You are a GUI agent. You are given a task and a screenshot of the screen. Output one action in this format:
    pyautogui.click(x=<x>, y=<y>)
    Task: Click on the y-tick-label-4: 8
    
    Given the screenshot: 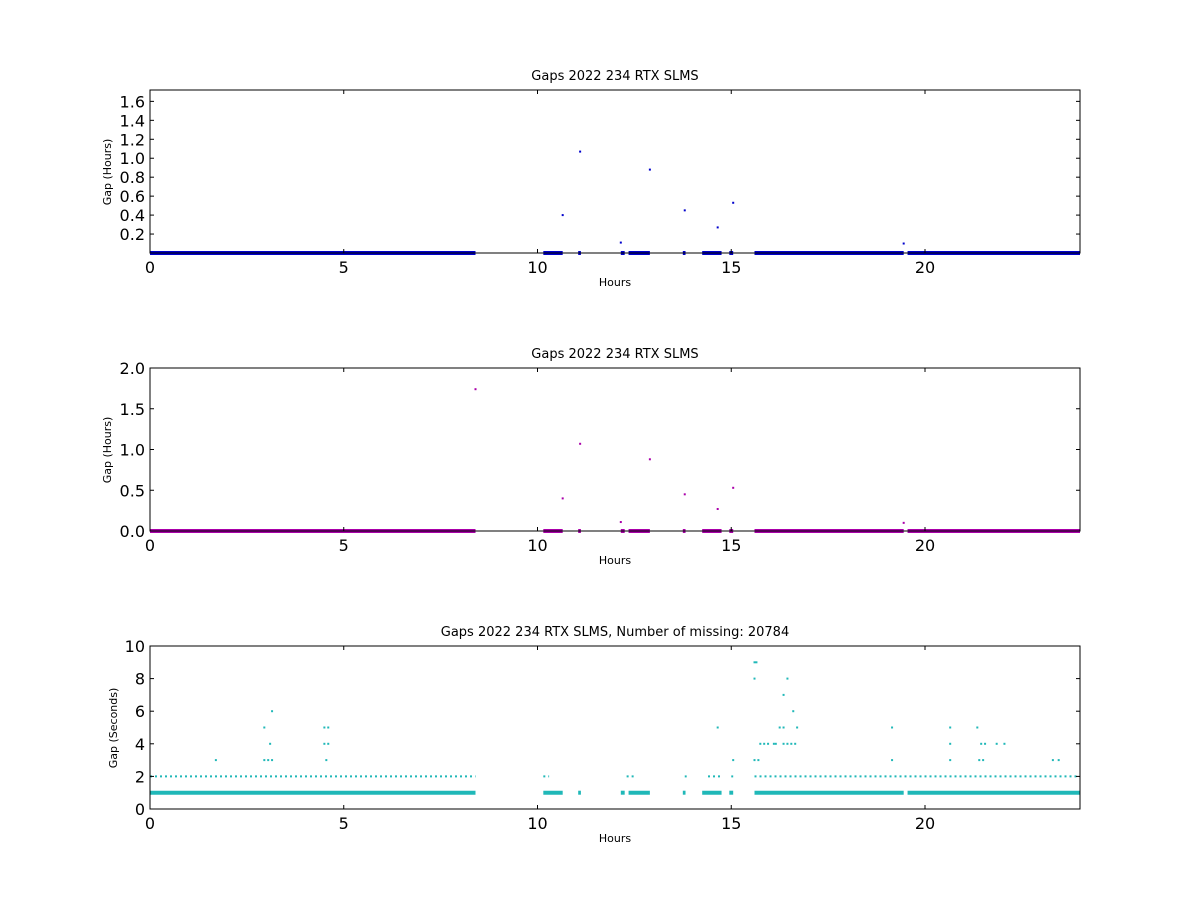 What is the action you would take?
    pyautogui.click(x=140, y=679)
    